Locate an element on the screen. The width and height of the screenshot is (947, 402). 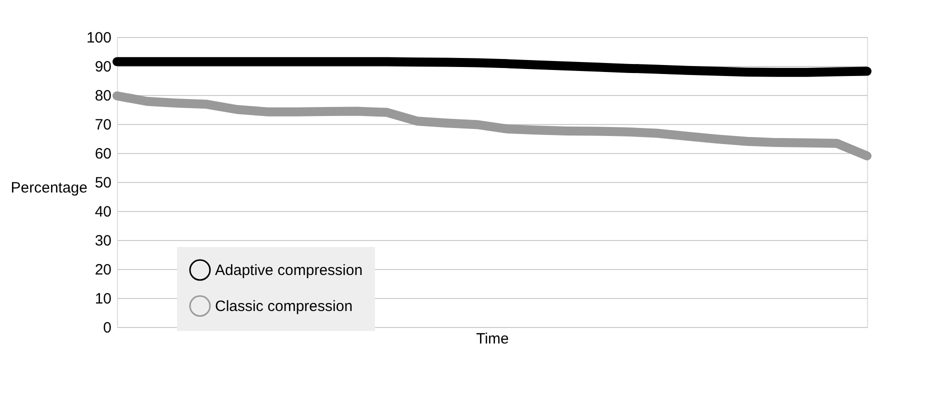
y-tick-label: 90 is located at coordinates (103, 67).